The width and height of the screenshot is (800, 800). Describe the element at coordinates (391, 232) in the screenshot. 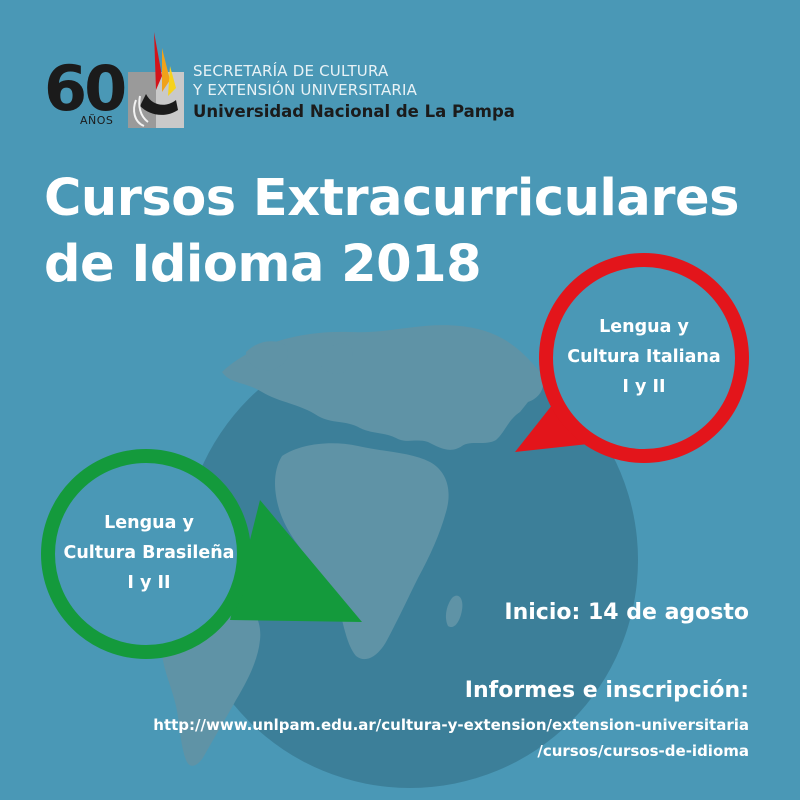

I see `poster-title: Cursos Extracurriculares de Idioma 2018` at that location.